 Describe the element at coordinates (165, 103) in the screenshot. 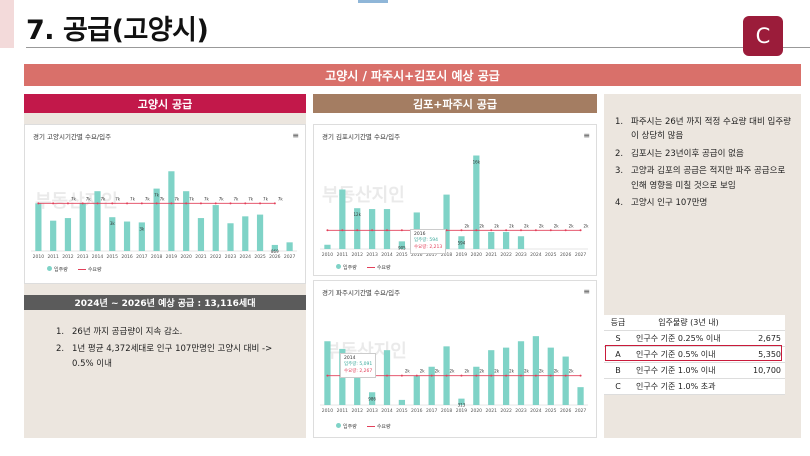

I see `goyang-header: 고양시 공급` at that location.